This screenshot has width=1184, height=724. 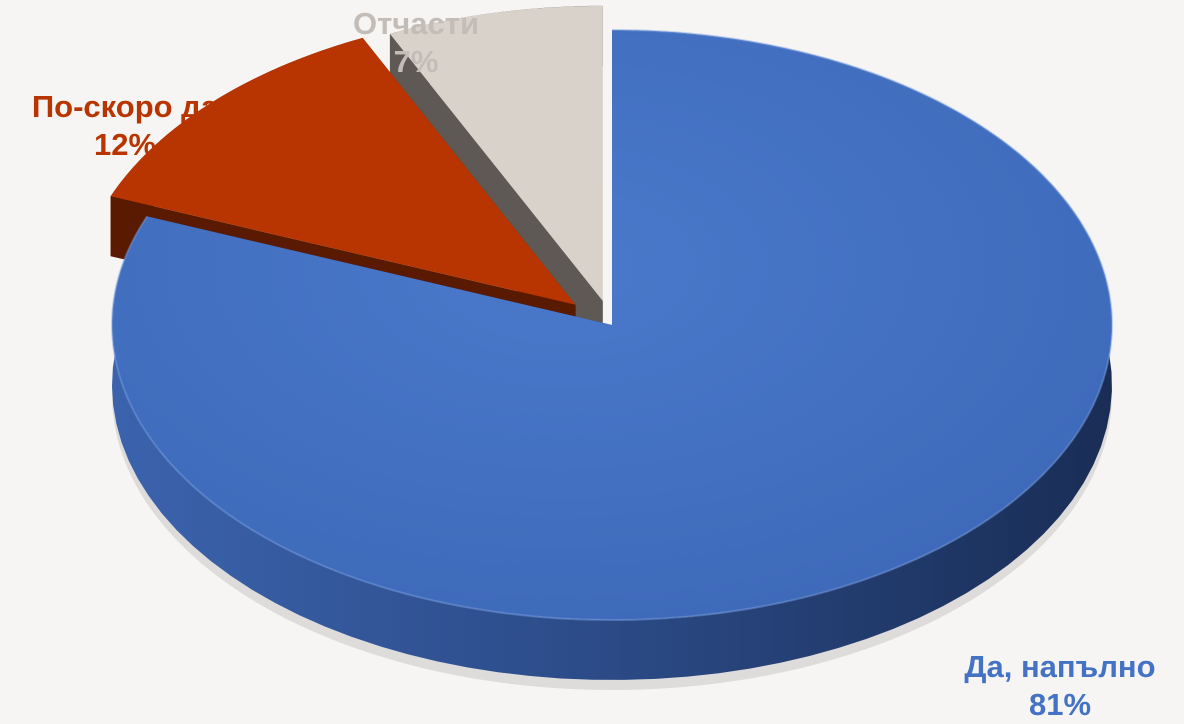 I want to click on data-label-0: Да, напълно 81%, so click(x=1060, y=686).